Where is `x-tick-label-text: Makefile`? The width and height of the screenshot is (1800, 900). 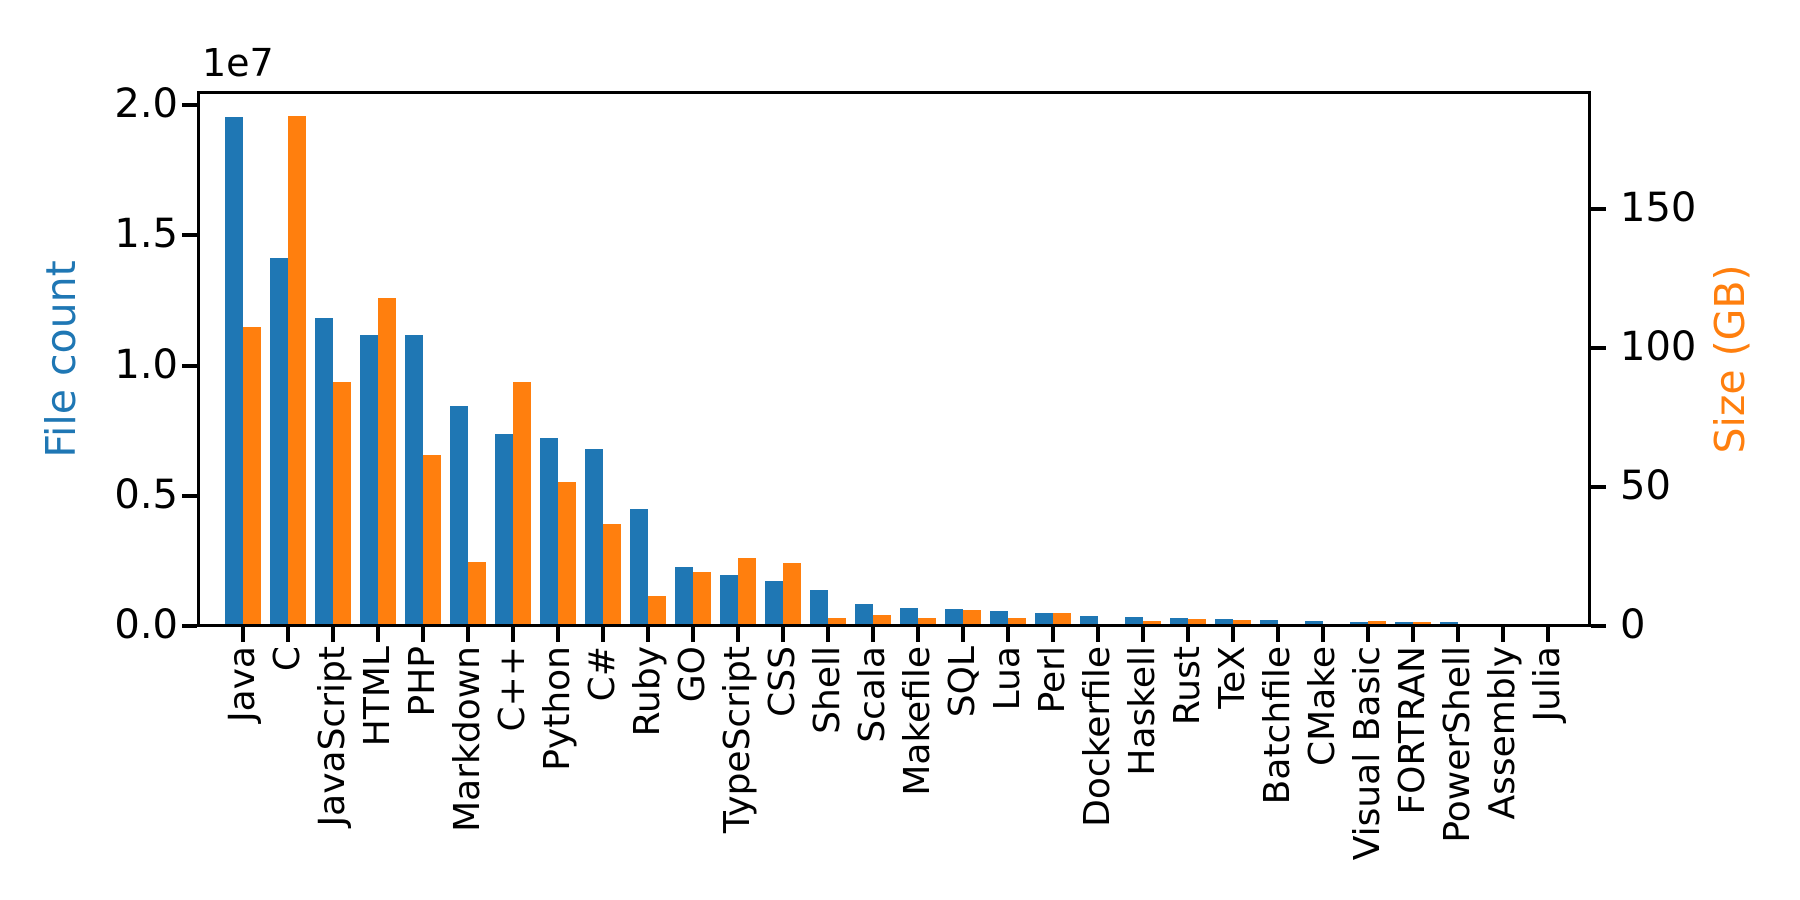 x-tick-label-text: Makefile is located at coordinates (918, 721).